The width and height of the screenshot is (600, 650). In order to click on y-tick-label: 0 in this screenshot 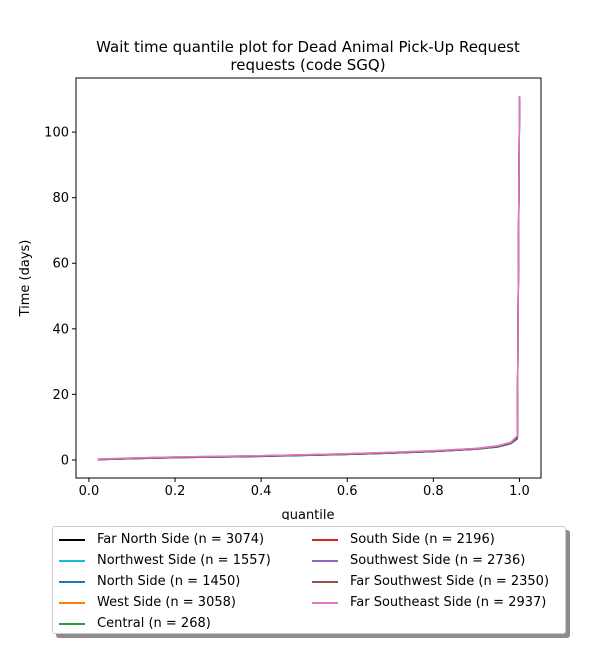, I will do `click(65, 460)`.